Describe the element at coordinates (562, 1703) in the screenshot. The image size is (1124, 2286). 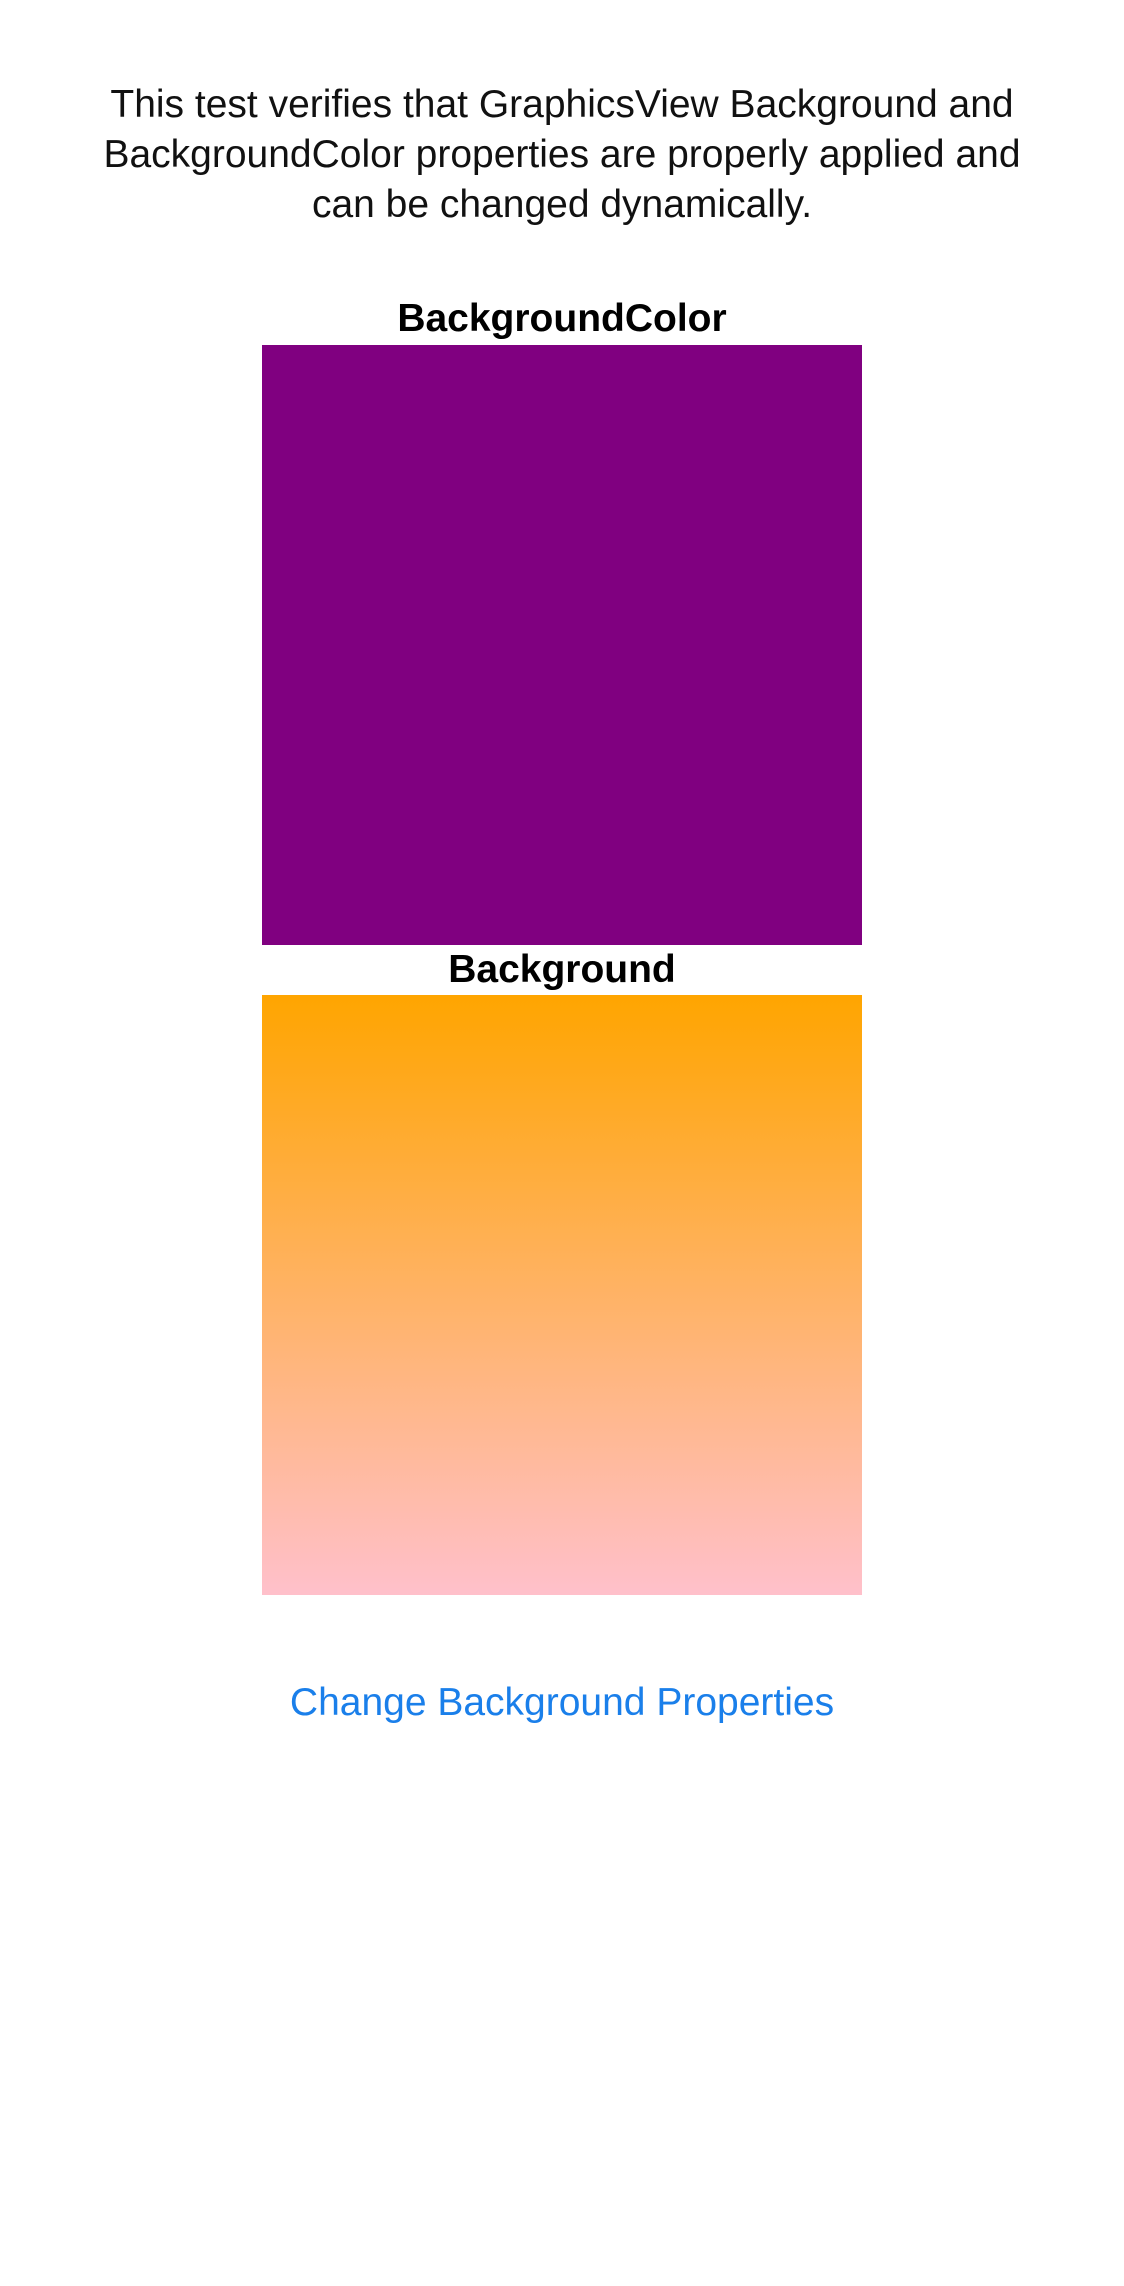
I see `change-background-properties-button: Change Background Properties` at that location.